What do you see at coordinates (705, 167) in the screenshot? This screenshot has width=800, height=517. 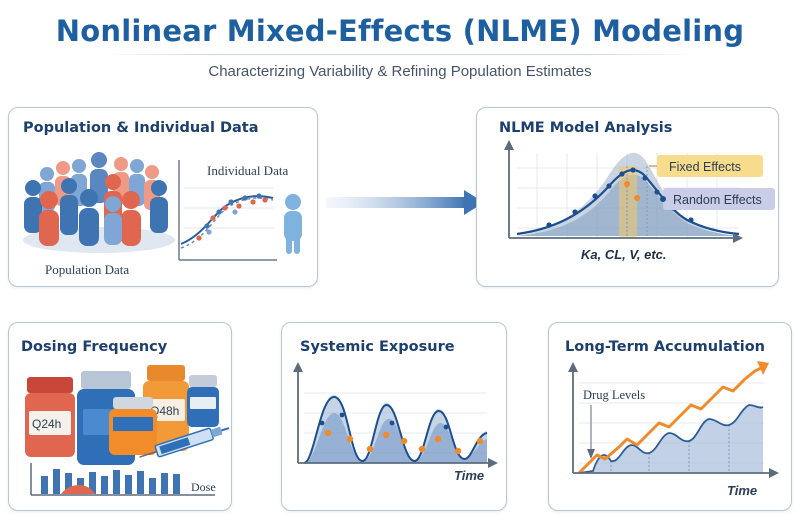 I see `fixed-effects-label: Fixed Effects` at bounding box center [705, 167].